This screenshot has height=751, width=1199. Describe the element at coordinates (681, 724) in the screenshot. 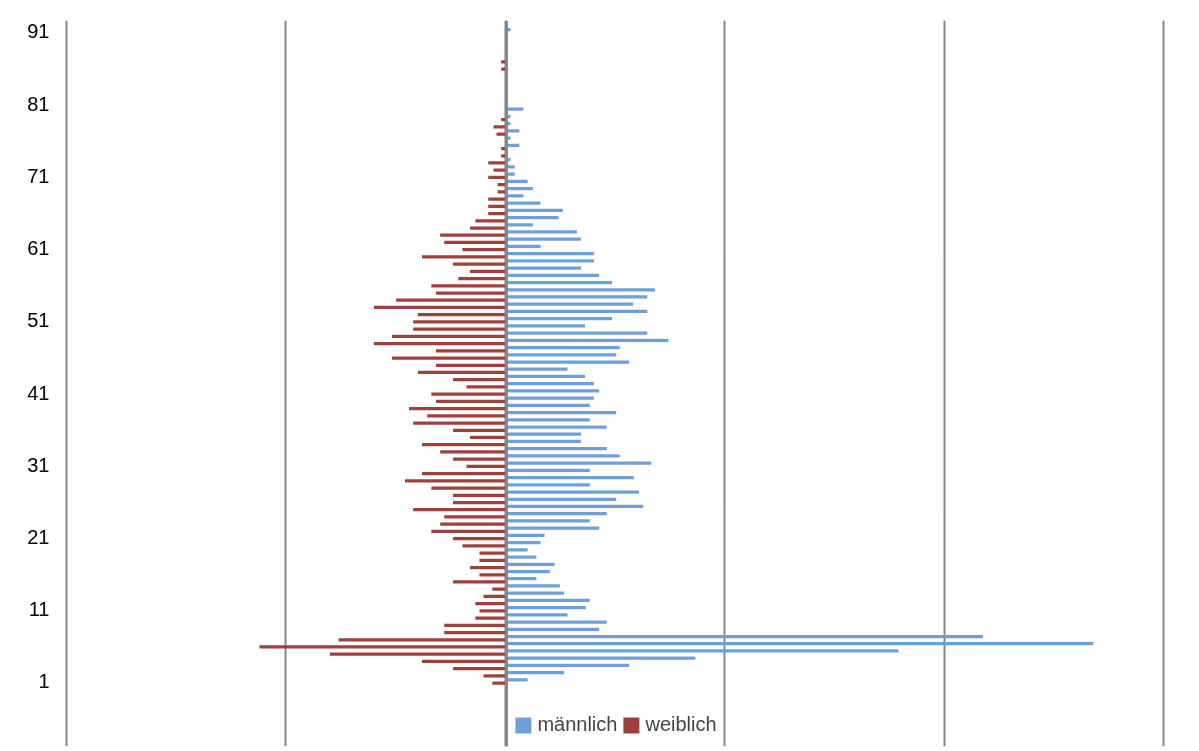

I see `legend-label: weiblich` at that location.